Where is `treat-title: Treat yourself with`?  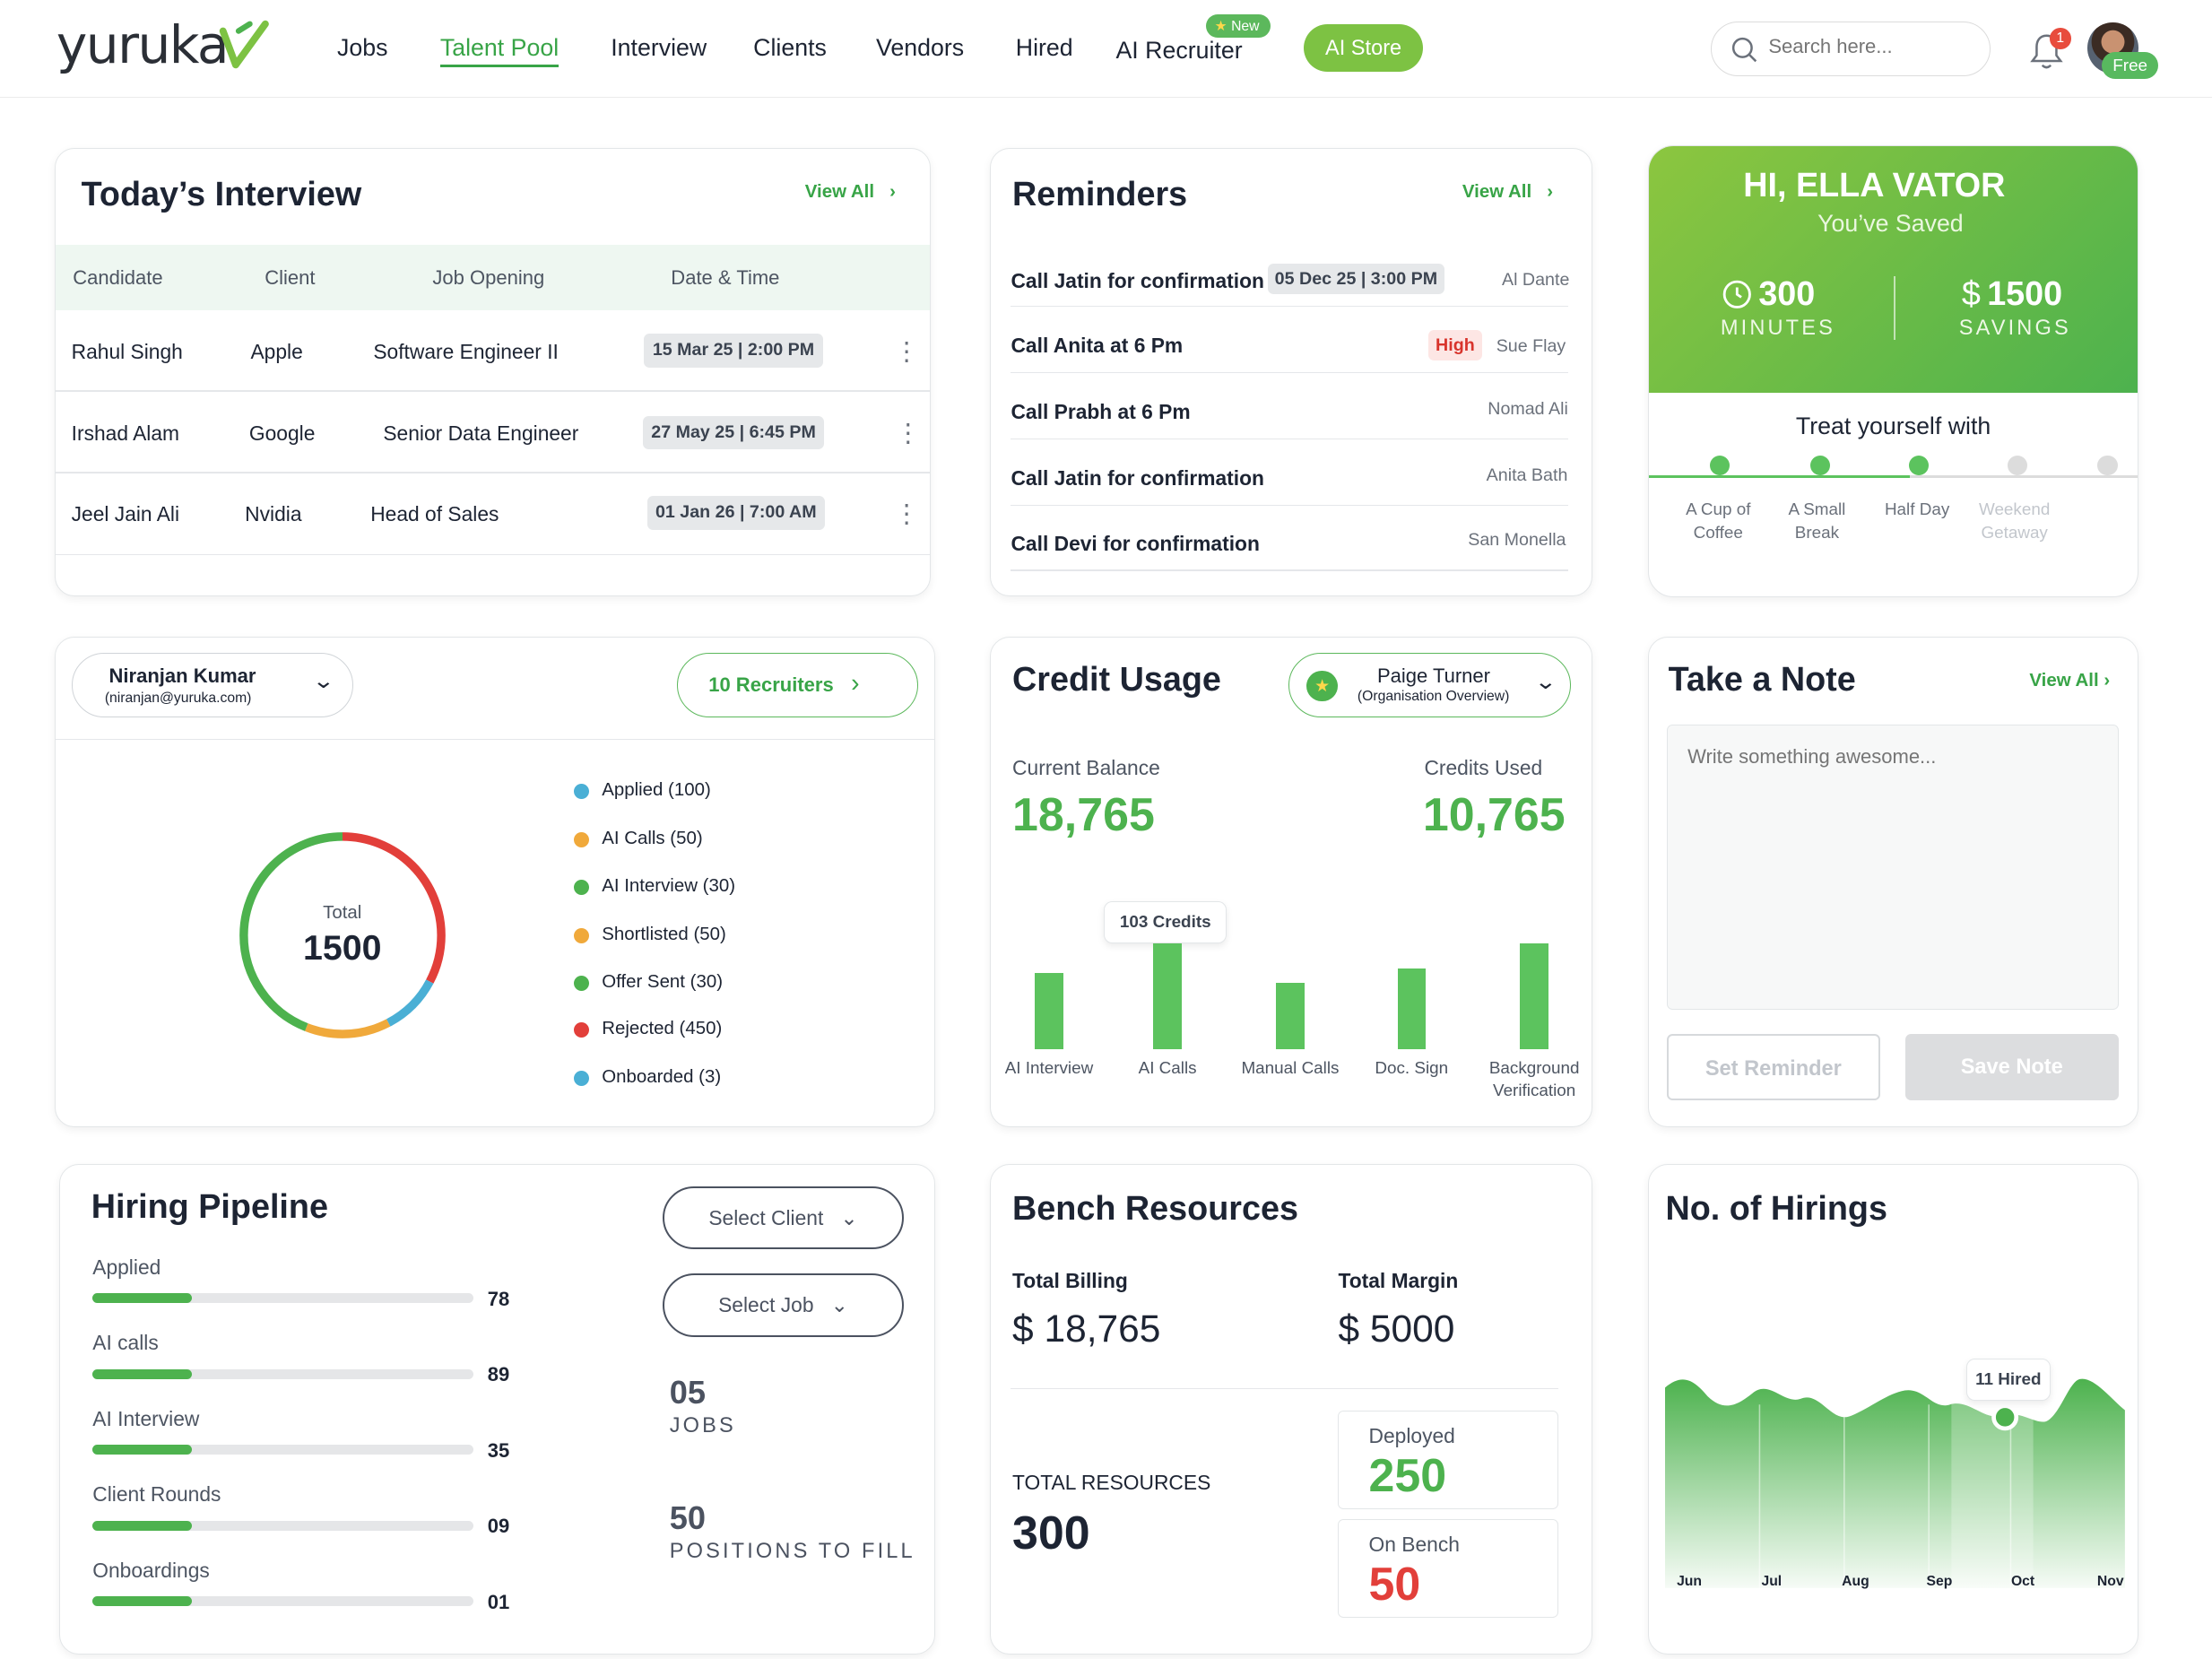 treat-title: Treat yourself with is located at coordinates (1893, 426).